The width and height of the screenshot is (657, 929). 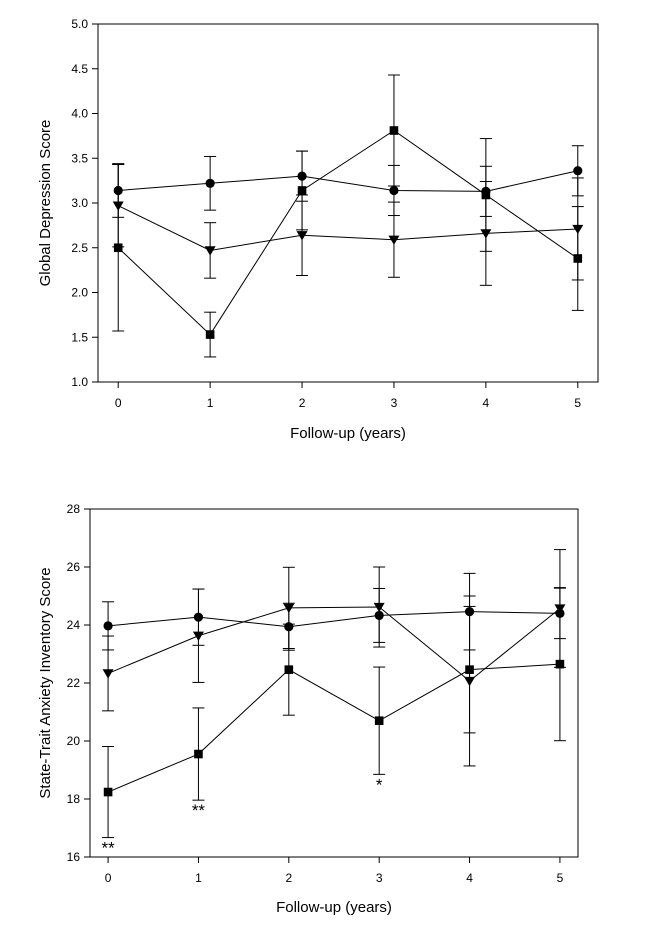 What do you see at coordinates (74, 625) in the screenshot?
I see `y-tick-label: 24` at bounding box center [74, 625].